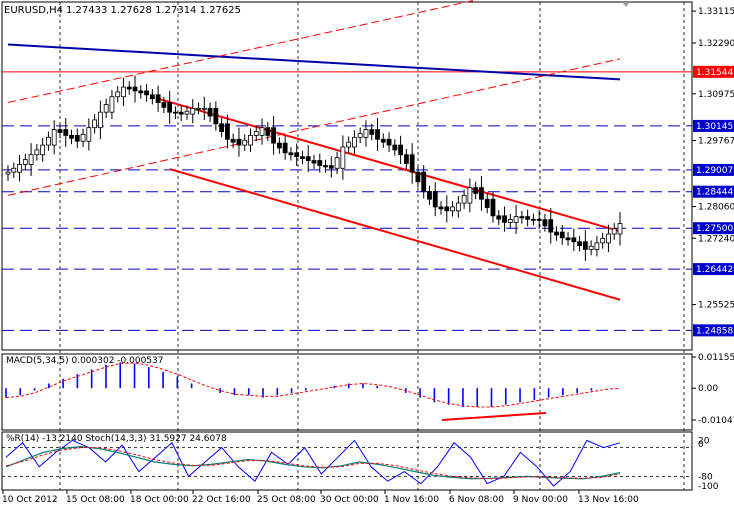 This screenshot has height=508, width=734. I want to click on stochastic-signal-line, so click(313, 463).